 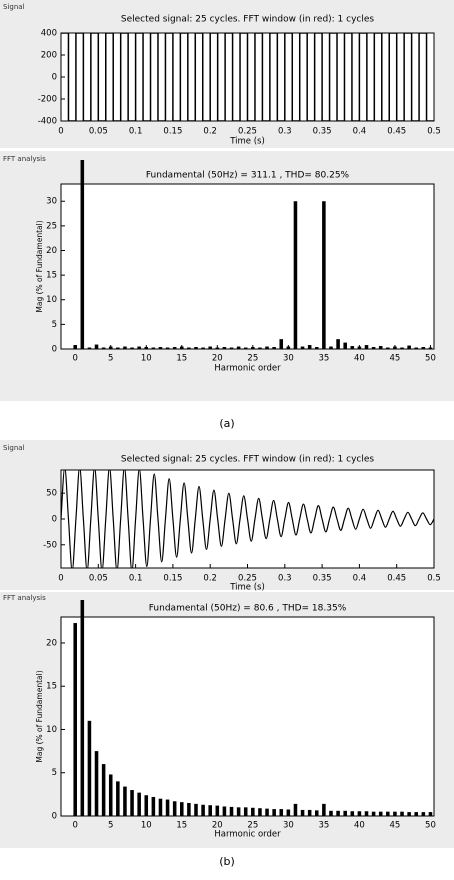 What do you see at coordinates (226, 423) in the screenshot?
I see `caption: (a)` at bounding box center [226, 423].